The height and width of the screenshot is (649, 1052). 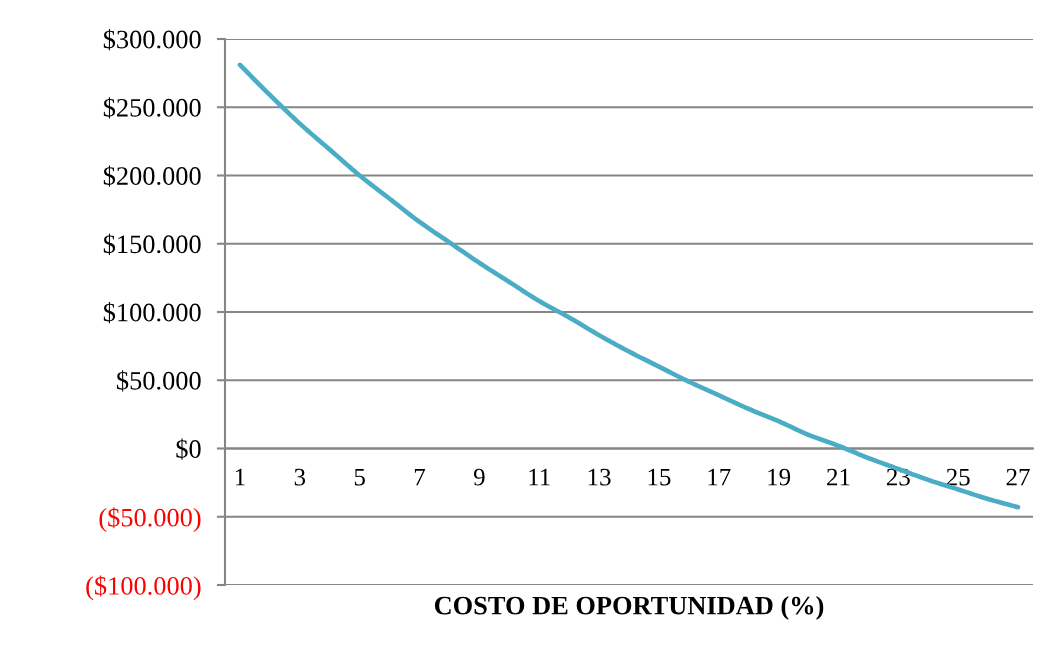 What do you see at coordinates (539, 477) in the screenshot?
I see `x-tick-label: 11` at bounding box center [539, 477].